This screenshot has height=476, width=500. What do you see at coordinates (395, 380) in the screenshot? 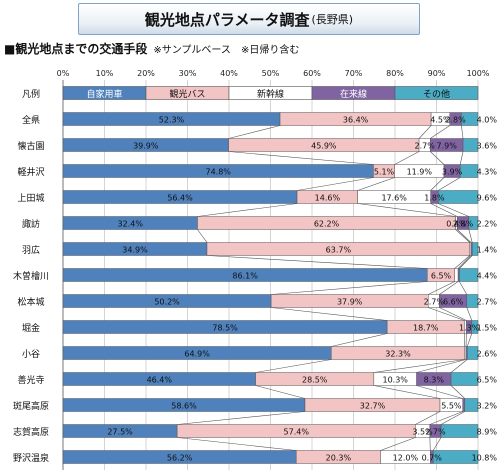
I see `data-label: 10.3%` at bounding box center [395, 380].